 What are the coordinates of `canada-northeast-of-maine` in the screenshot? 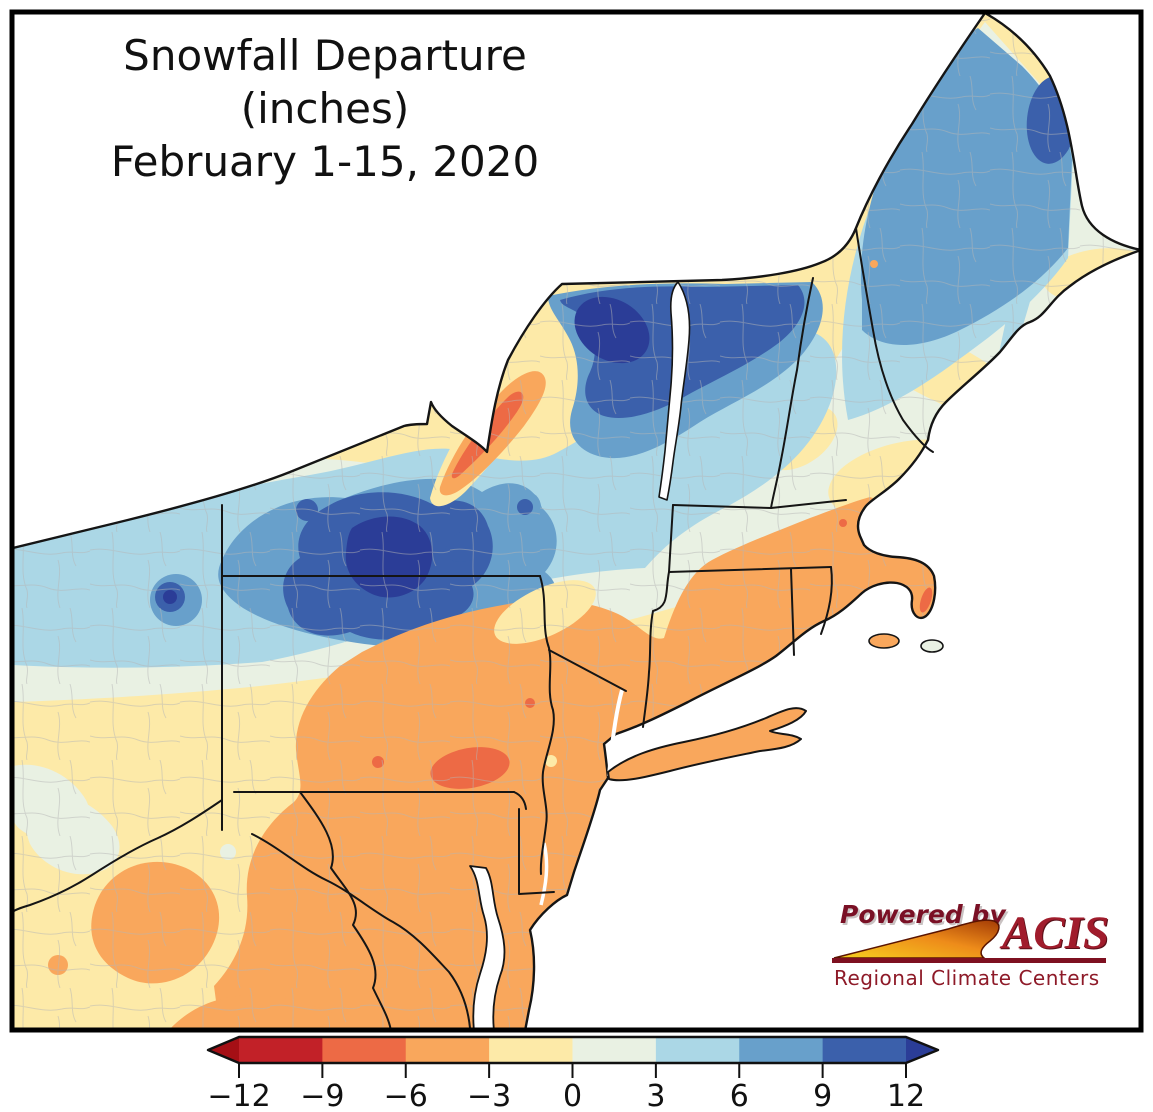 It's located at (1061, 132).